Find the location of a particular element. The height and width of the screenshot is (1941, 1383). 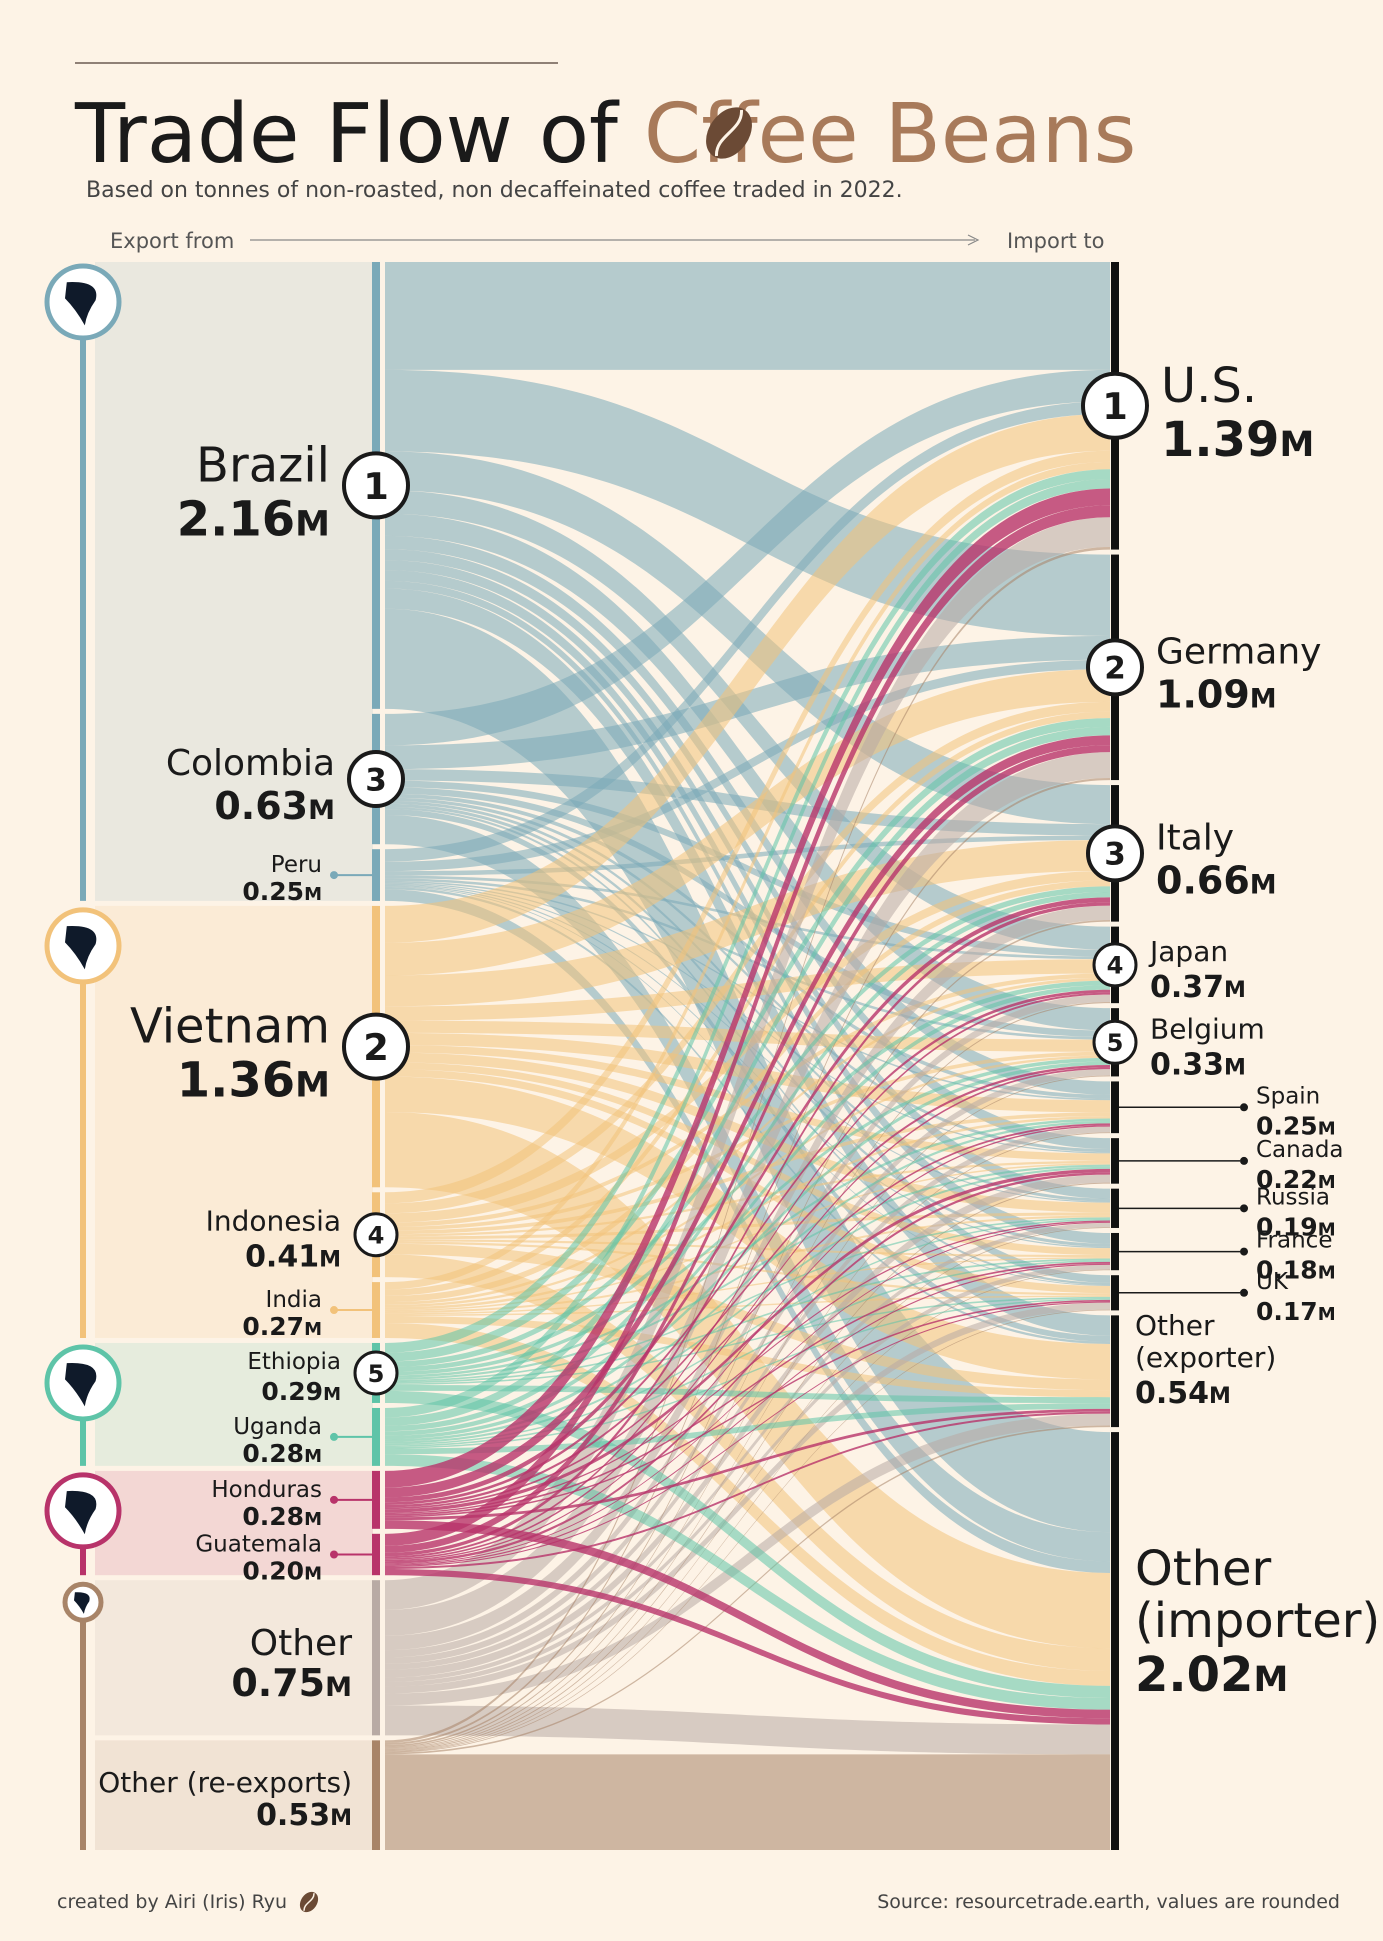

target-name-italy: Italy is located at coordinates (1195, 837).